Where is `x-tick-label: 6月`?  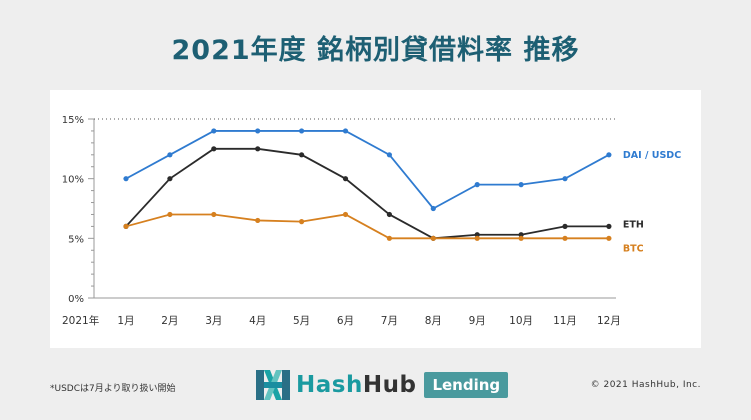 x-tick-label: 6月 is located at coordinates (345, 321).